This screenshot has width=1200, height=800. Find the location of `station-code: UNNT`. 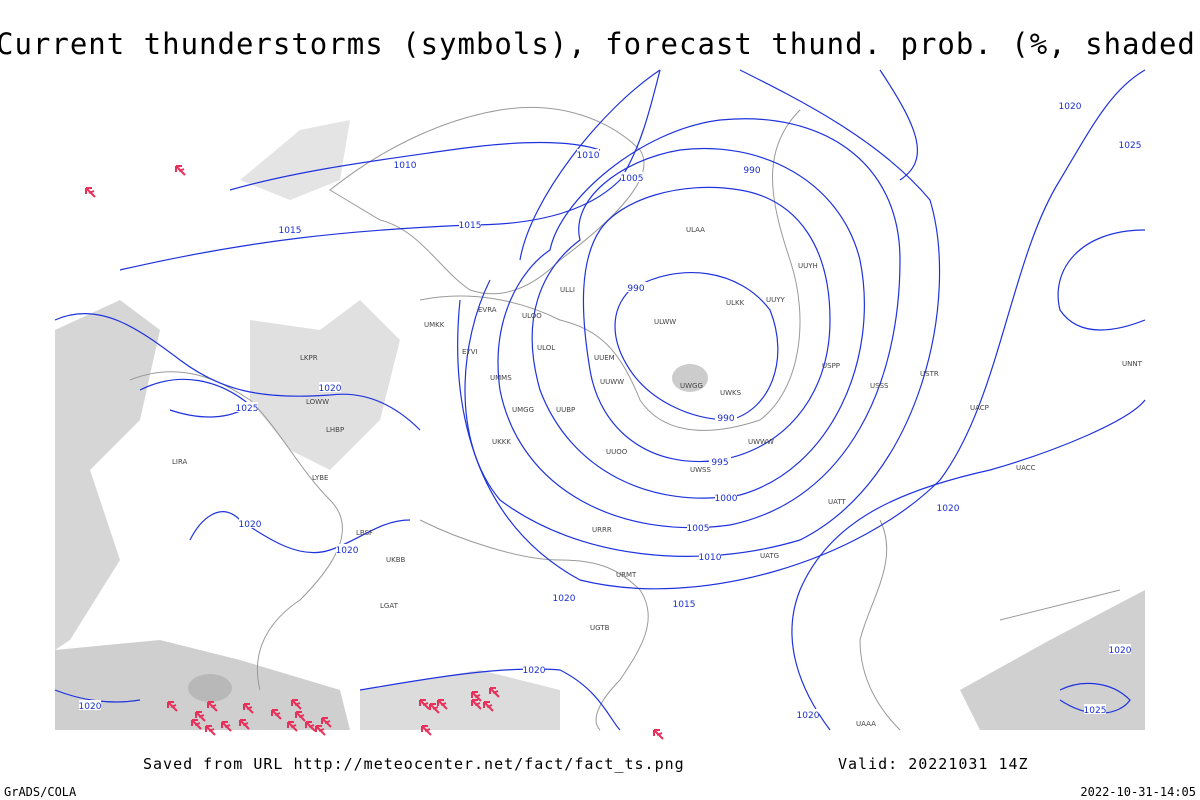

station-code: UNNT is located at coordinates (1132, 364).